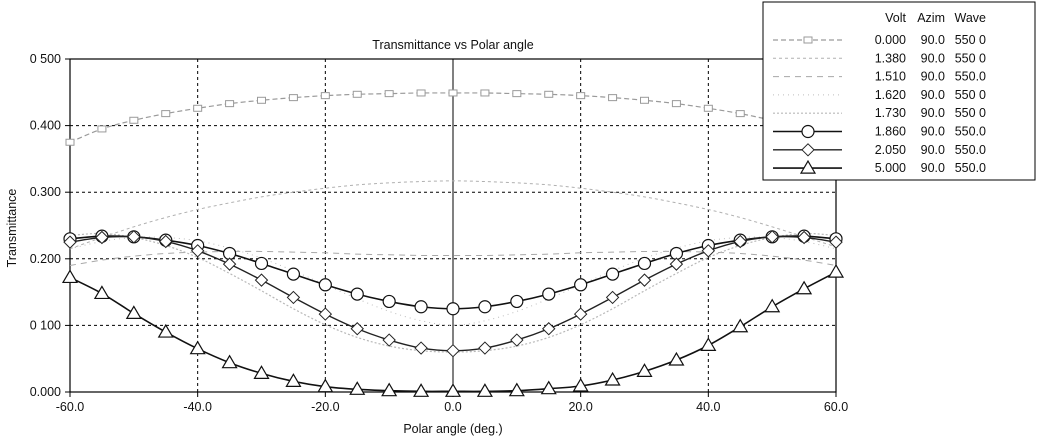 The height and width of the screenshot is (444, 1037). Describe the element at coordinates (836, 407) in the screenshot. I see `x-tick-label: 60.0` at that location.